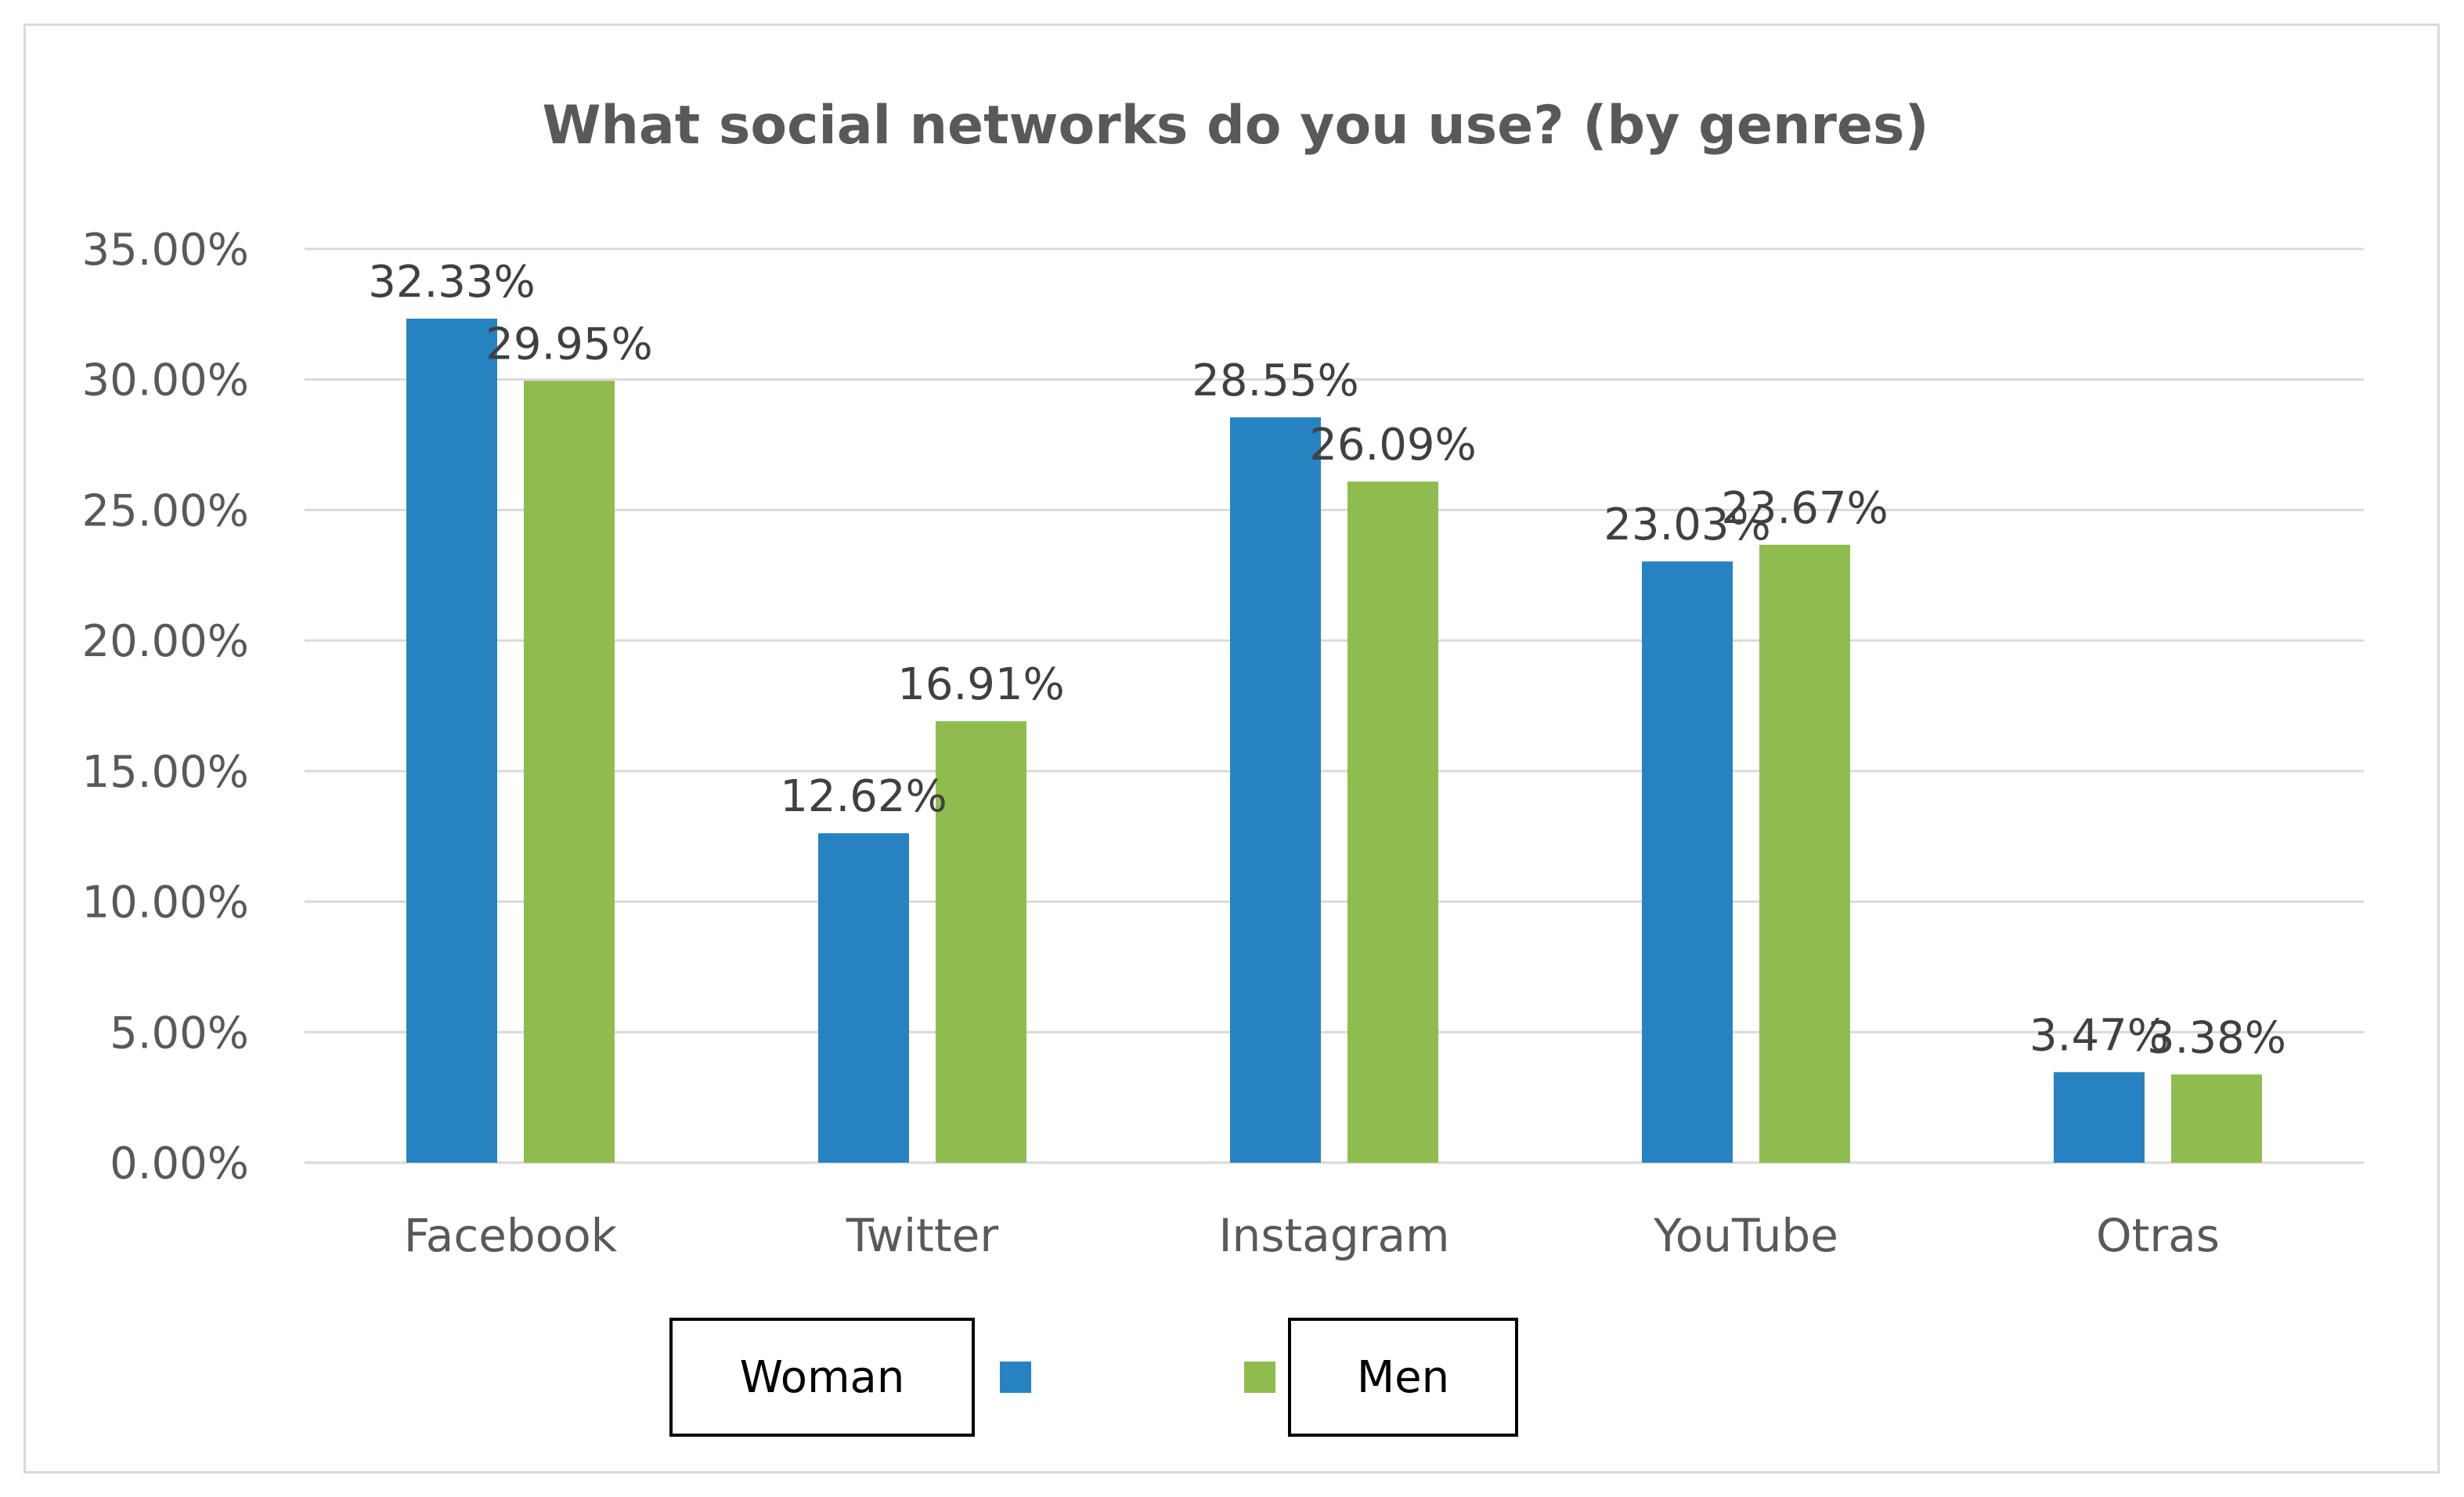 Image resolution: width=2464 pixels, height=1497 pixels. I want to click on legend-label-woman: Woman, so click(822, 1377).